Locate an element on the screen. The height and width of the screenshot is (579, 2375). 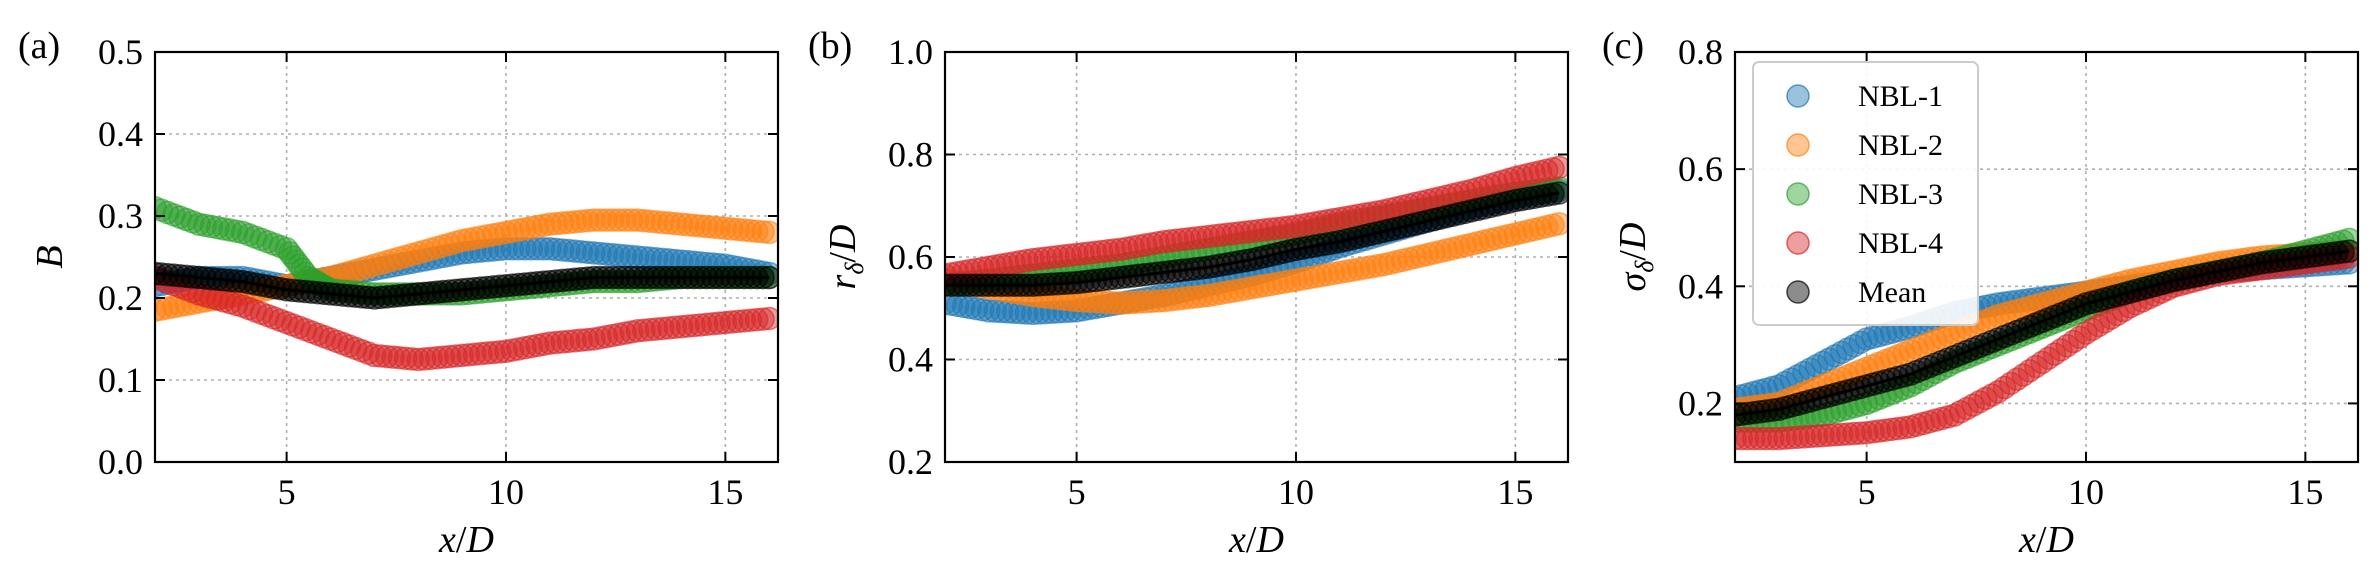
y-tick-label: 0.6 is located at coordinates (910, 257).